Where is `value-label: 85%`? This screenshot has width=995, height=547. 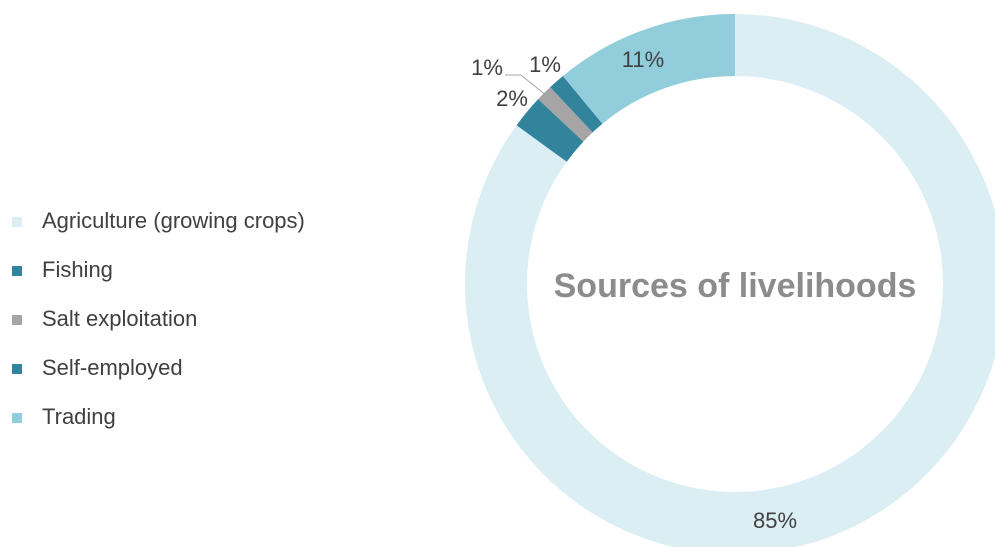
value-label: 85% is located at coordinates (775, 520).